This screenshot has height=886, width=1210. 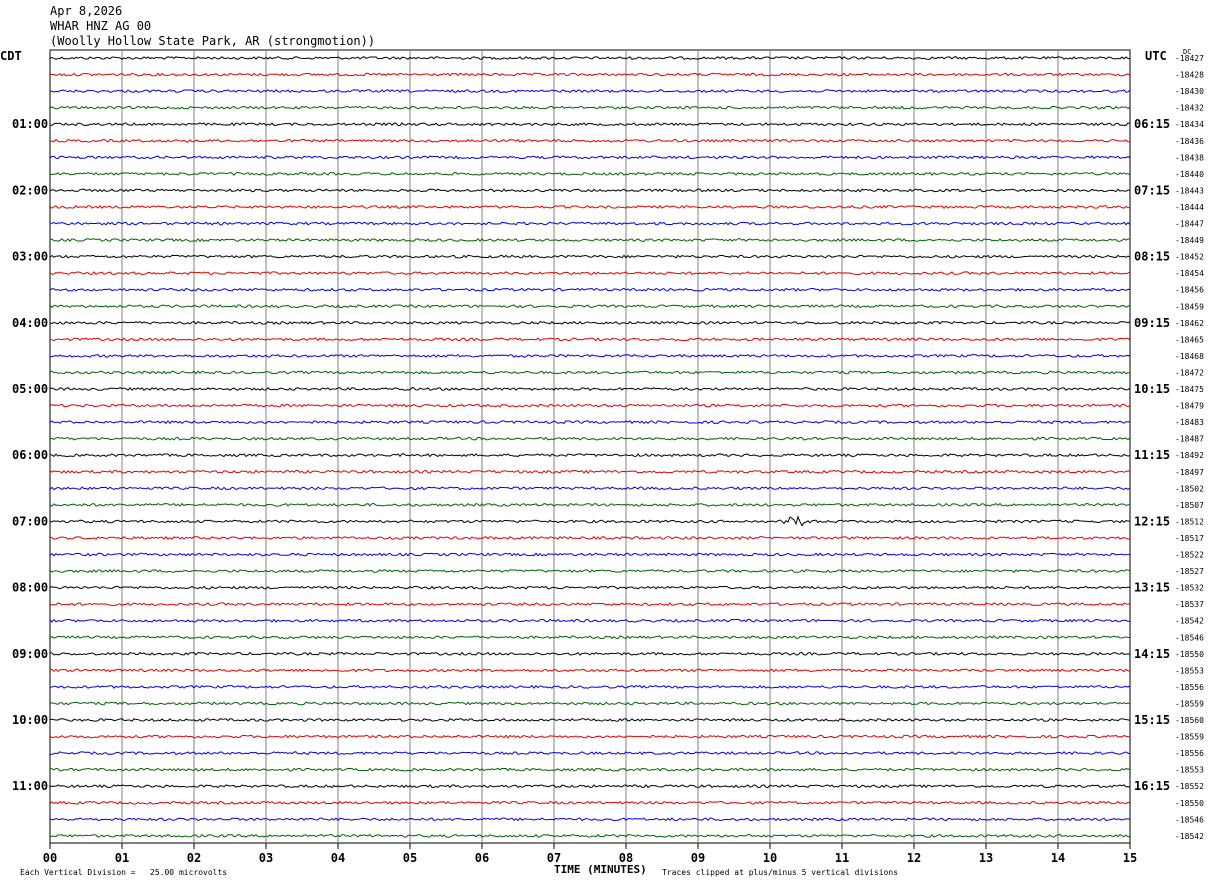 What do you see at coordinates (30, 257) in the screenshot?
I see `left-hour-label: 03:00` at bounding box center [30, 257].